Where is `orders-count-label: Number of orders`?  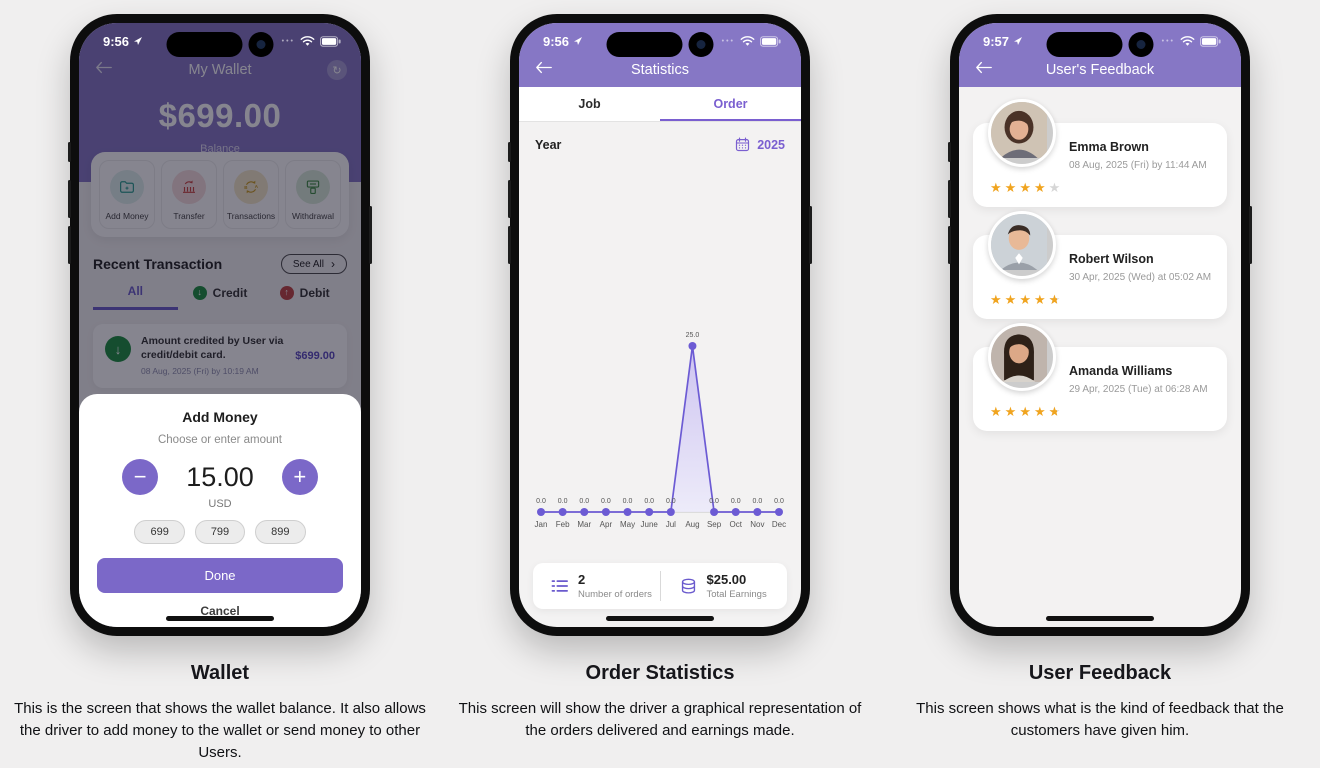
orders-count-label: Number of orders is located at coordinates (615, 594).